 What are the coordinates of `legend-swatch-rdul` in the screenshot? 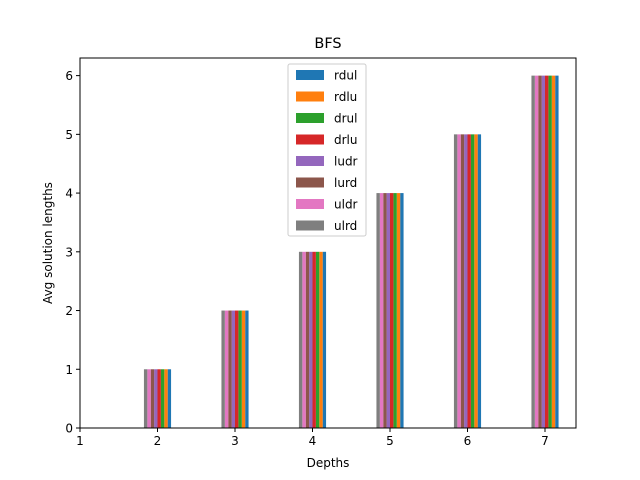 It's located at (310, 75).